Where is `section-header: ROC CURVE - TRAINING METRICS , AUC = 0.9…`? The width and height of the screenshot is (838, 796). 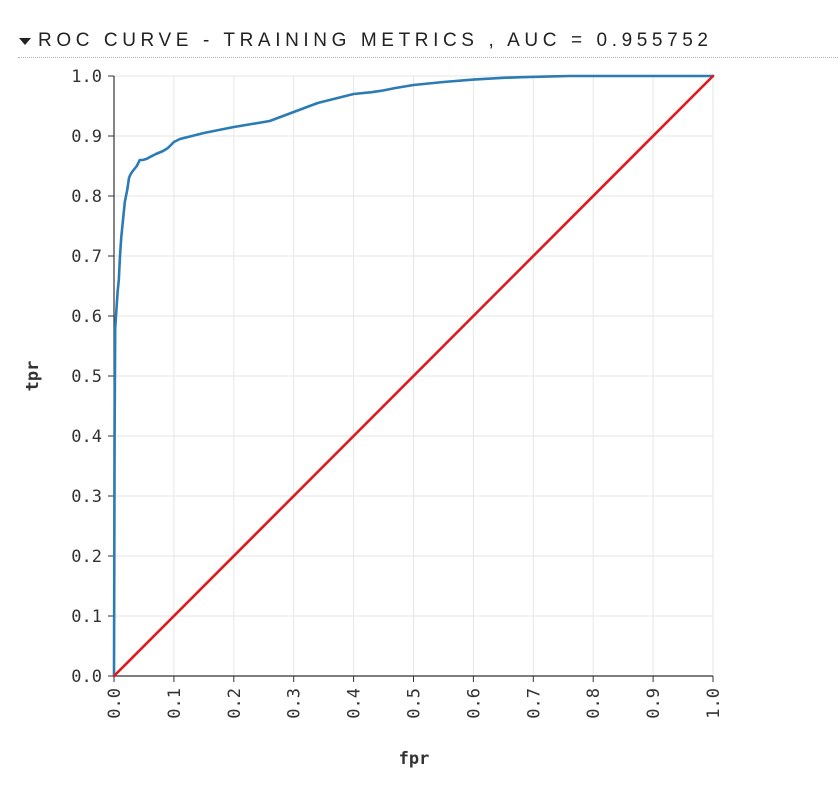 section-header: ROC CURVE - TRAINING METRICS , AUC = 0.9… is located at coordinates (428, 43).